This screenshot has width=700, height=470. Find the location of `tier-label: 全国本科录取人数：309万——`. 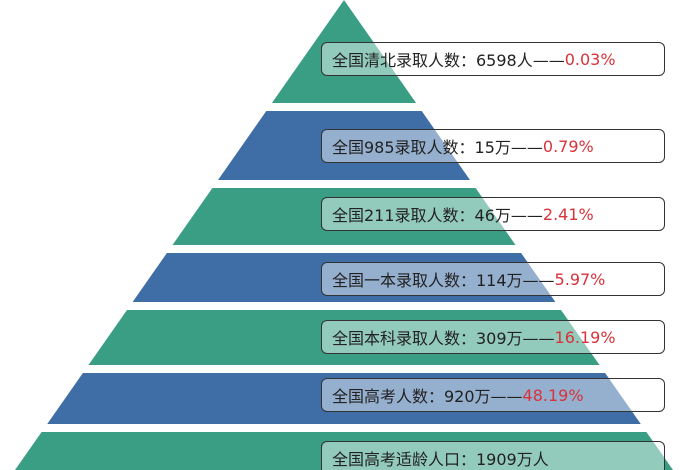

tier-label: 全国本科录取人数：309万—— is located at coordinates (443, 338).